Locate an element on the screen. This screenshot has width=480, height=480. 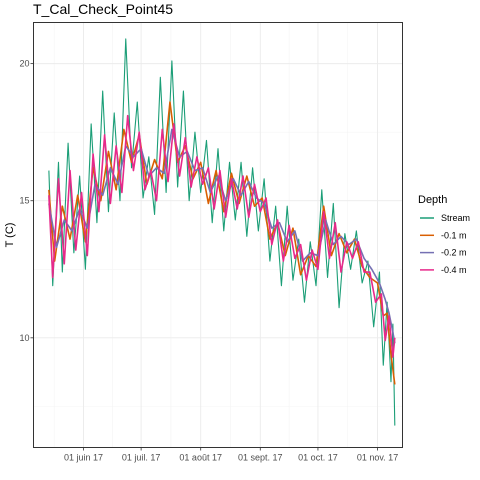
y-tick-label: 10 is located at coordinates (24, 338).